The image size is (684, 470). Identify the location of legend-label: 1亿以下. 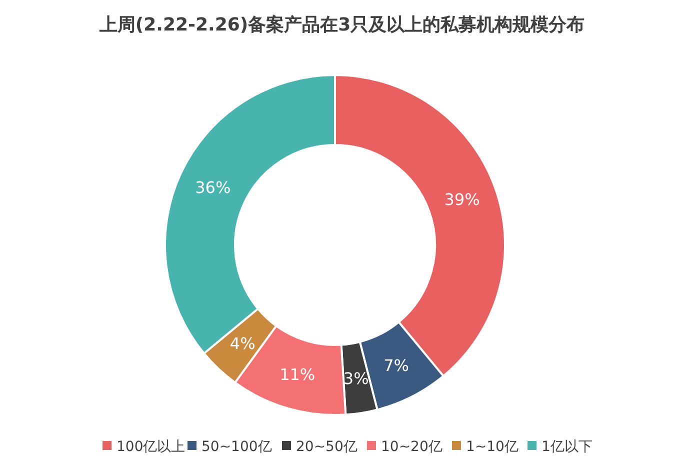
(567, 446).